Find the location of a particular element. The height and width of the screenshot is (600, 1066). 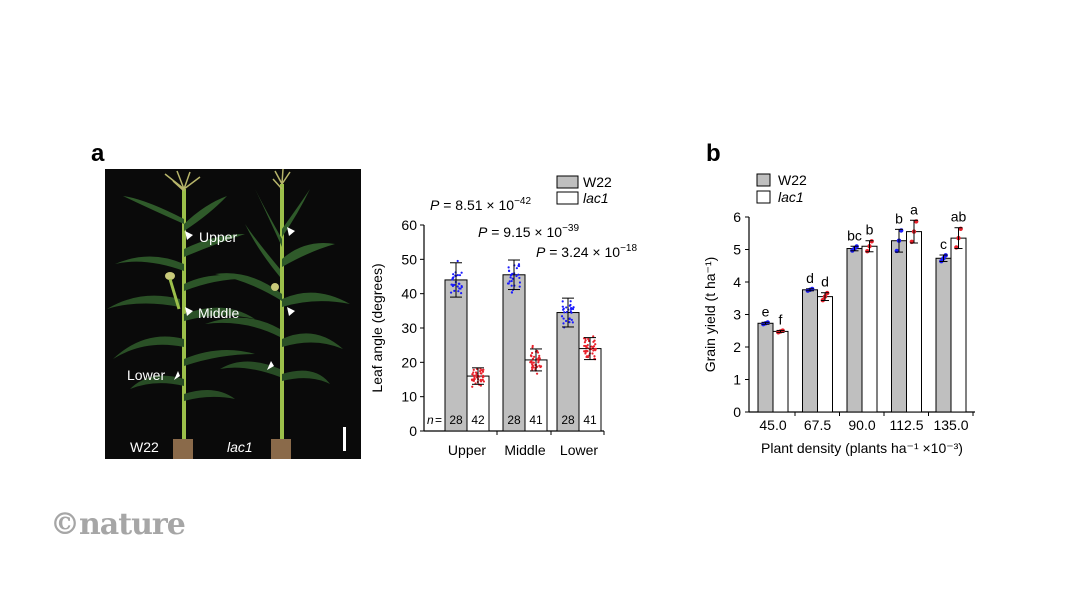

y-tick-label: 50 is located at coordinates (409, 259).